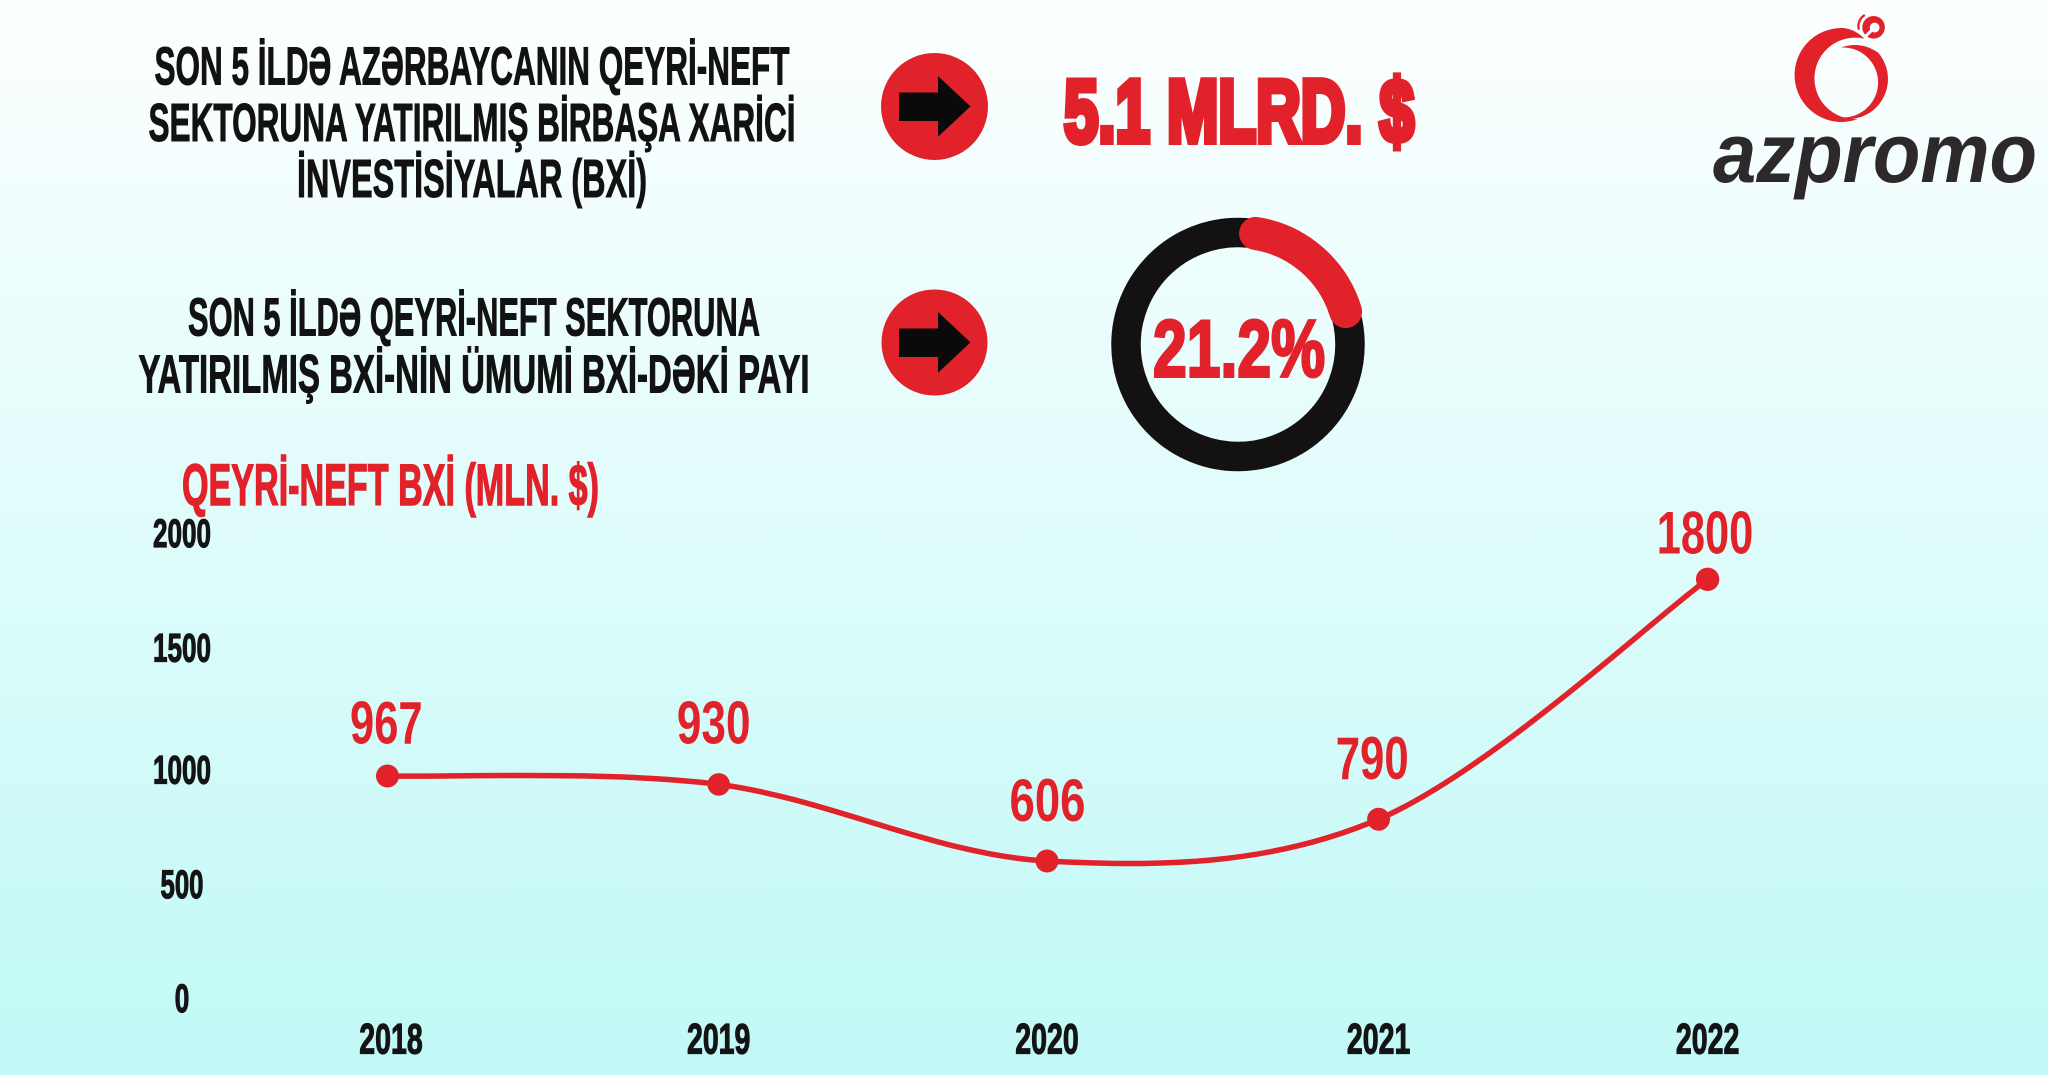 This screenshot has height=1075, width=2048. What do you see at coordinates (182, 885) in the screenshot?
I see `svg-text: 500` at bounding box center [182, 885].